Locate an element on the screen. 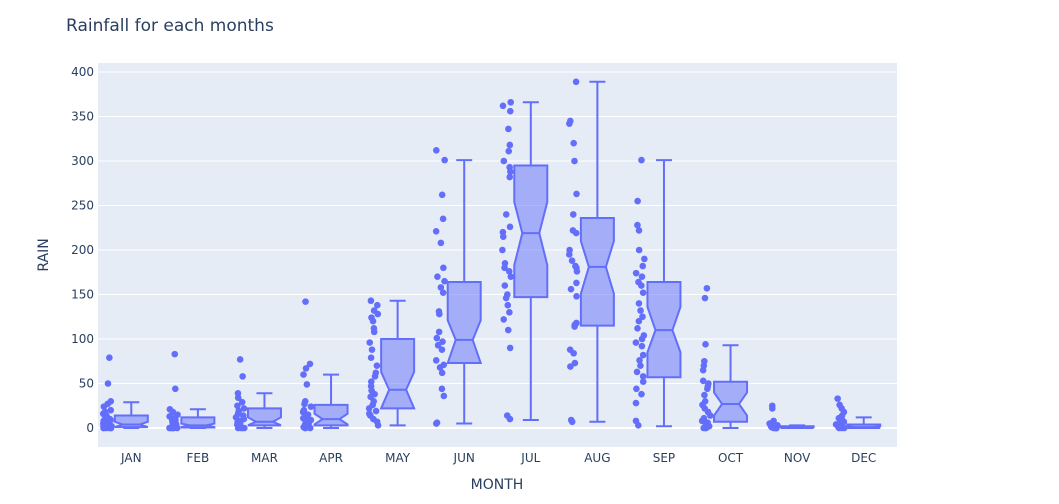  box-sep is located at coordinates (657, 292).